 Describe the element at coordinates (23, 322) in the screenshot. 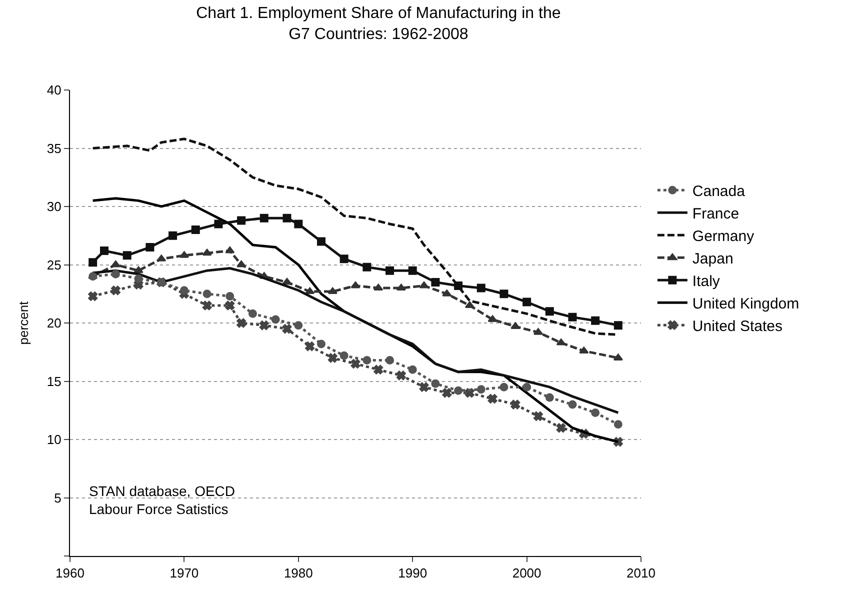

I see `y-axis-title: percent` at that location.